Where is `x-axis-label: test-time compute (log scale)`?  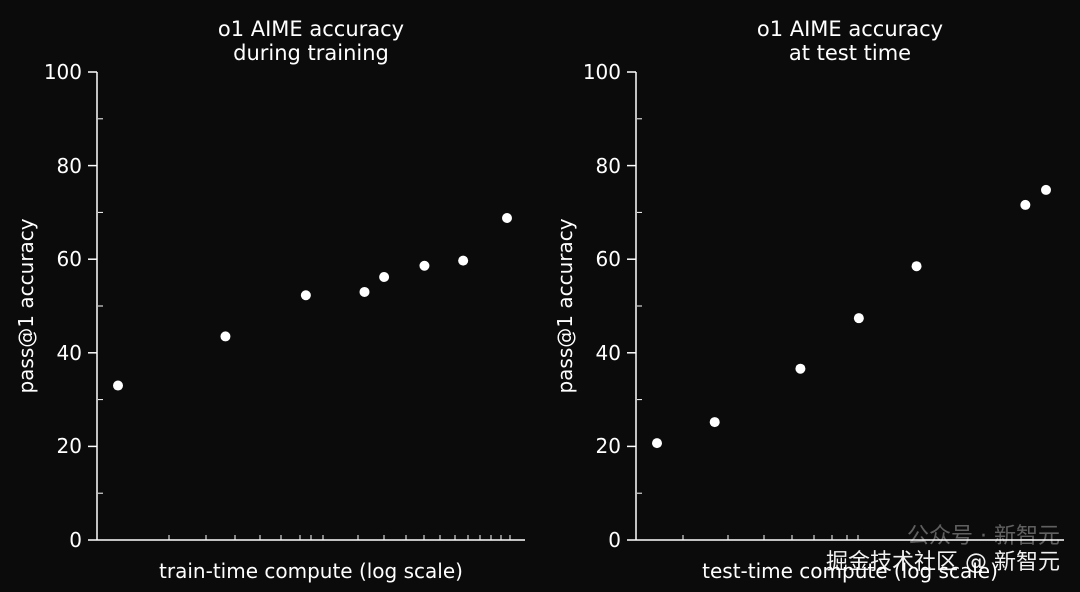 x-axis-label: test-time compute (log scale) is located at coordinates (850, 571).